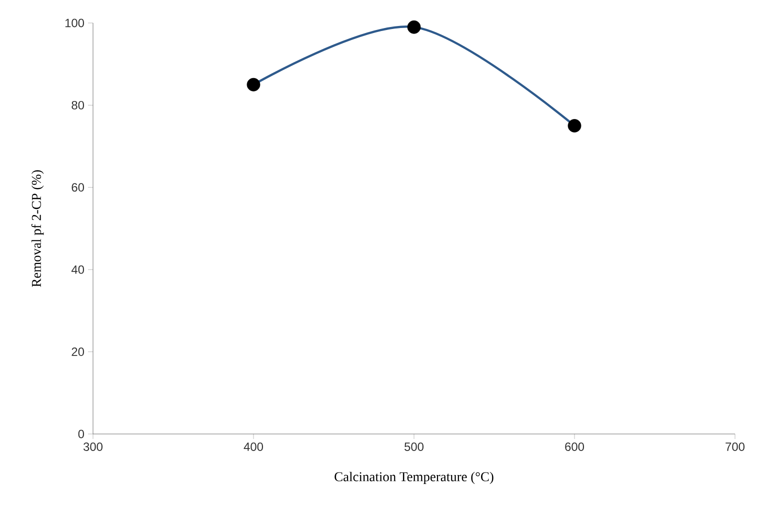 The width and height of the screenshot is (757, 522). I want to click on x-tick-label: 500, so click(414, 446).